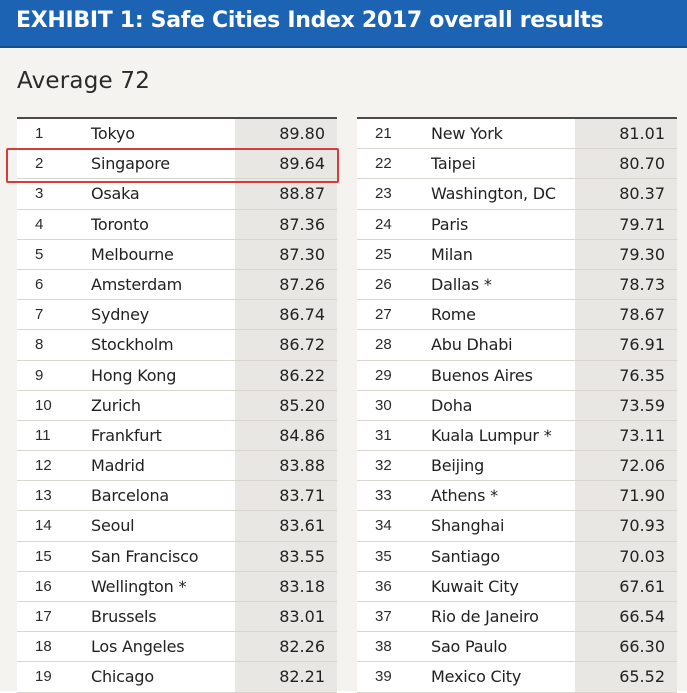 This screenshot has height=693, width=687. I want to click on city-name: Doha, so click(452, 405).